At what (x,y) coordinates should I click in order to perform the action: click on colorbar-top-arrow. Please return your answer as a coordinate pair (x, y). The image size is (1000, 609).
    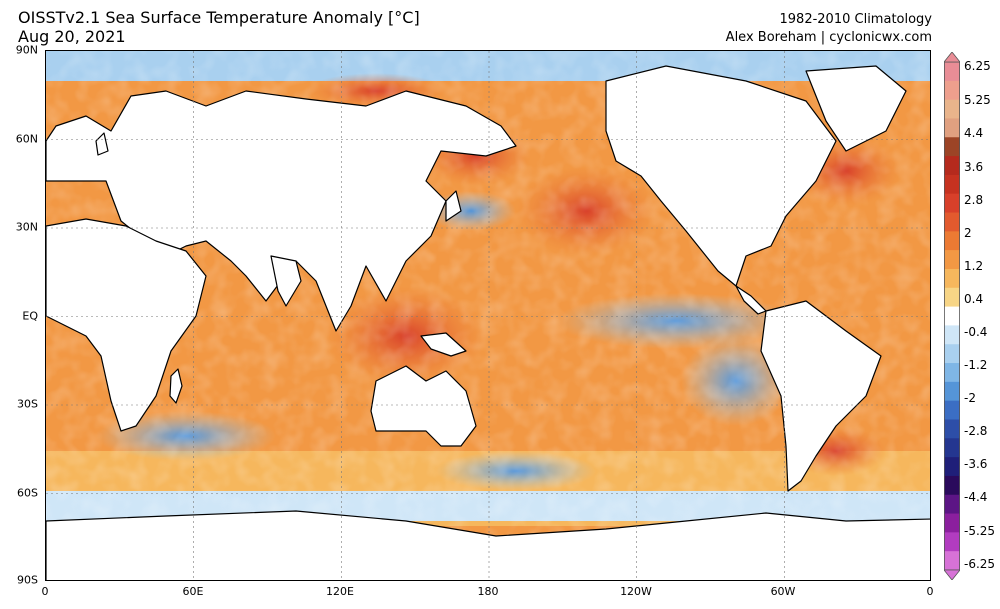
    Looking at the image, I should click on (952, 57).